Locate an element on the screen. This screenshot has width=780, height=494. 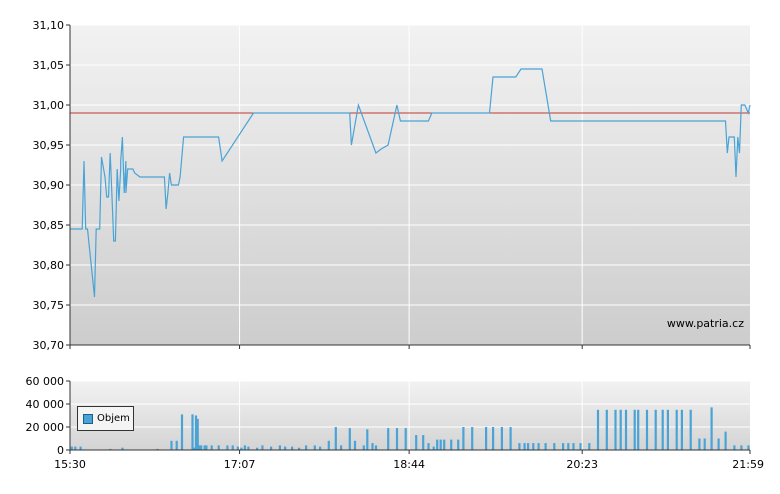
price-tick-label: 30,90 is located at coordinates (49, 185).